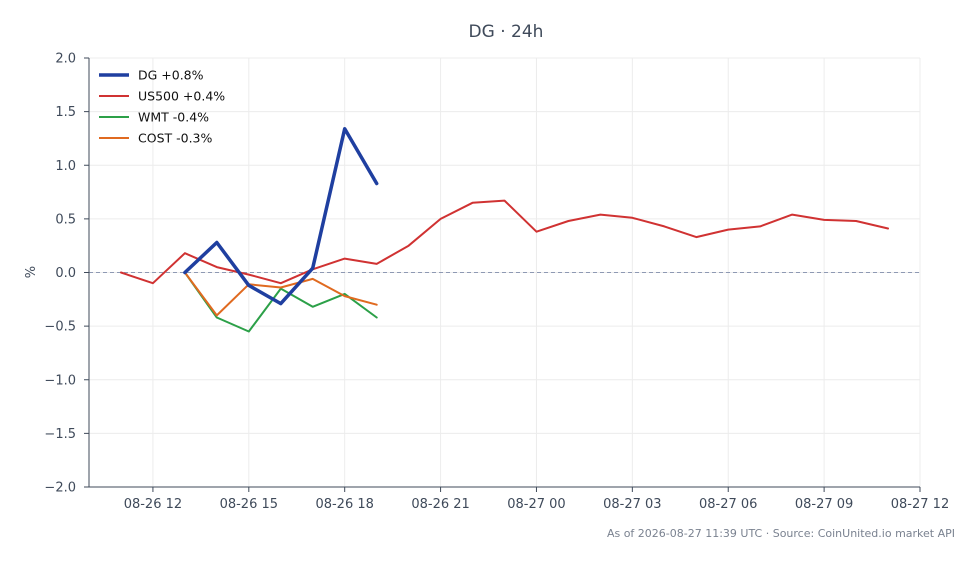 Image resolution: width=979 pixels, height=564 pixels. Describe the element at coordinates (440, 504) in the screenshot. I see `x-tick-label: 08-26 21` at that location.